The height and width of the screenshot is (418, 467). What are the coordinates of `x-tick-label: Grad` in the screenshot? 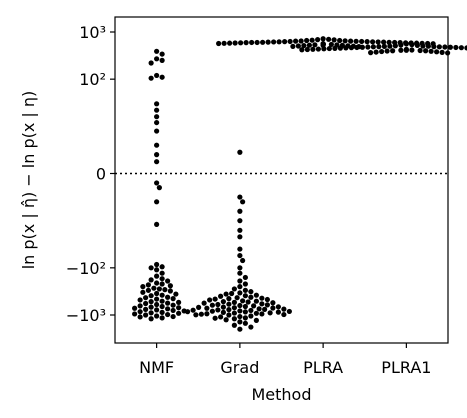 It's located at (239, 367).